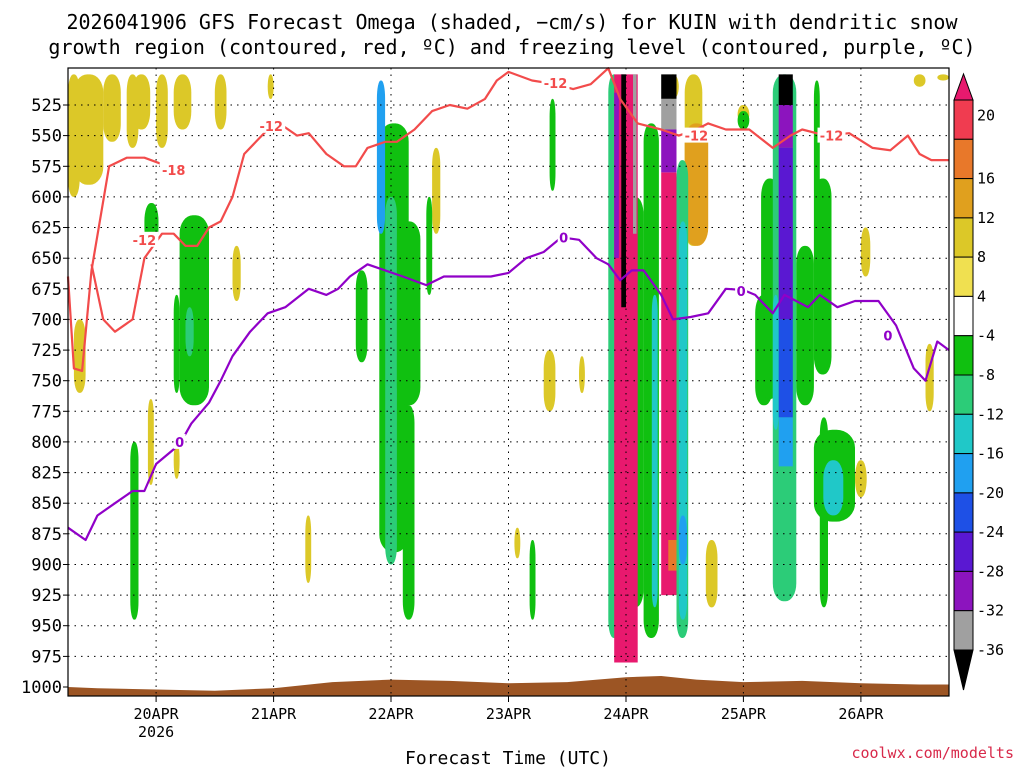  Describe the element at coordinates (986, 336) in the screenshot. I see `colorbar-tick-label: -4` at that location.